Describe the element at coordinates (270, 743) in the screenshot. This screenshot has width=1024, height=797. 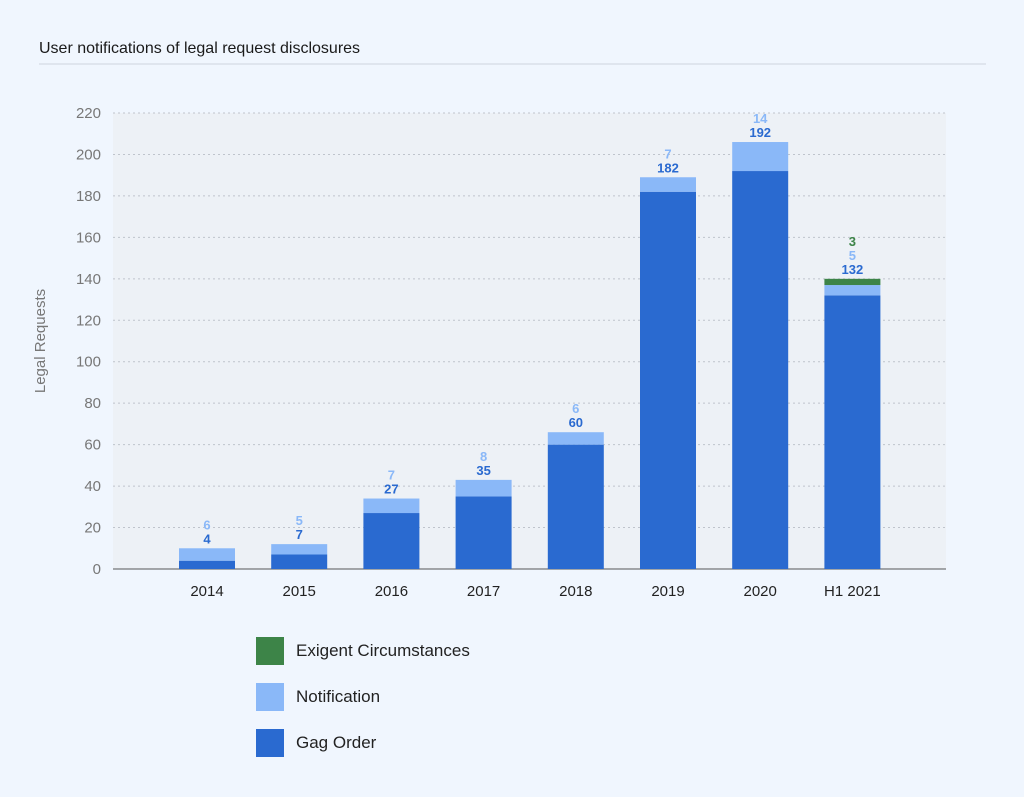
I see `legend-swatch-gag-order` at that location.